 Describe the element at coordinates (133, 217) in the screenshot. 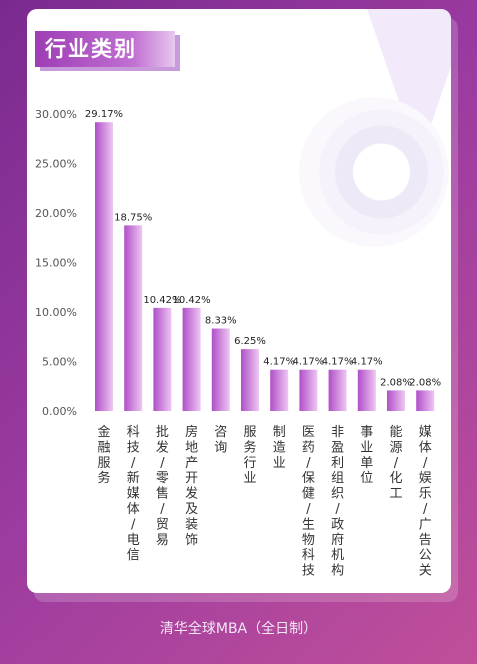

I see `value-label: 18.75%` at that location.